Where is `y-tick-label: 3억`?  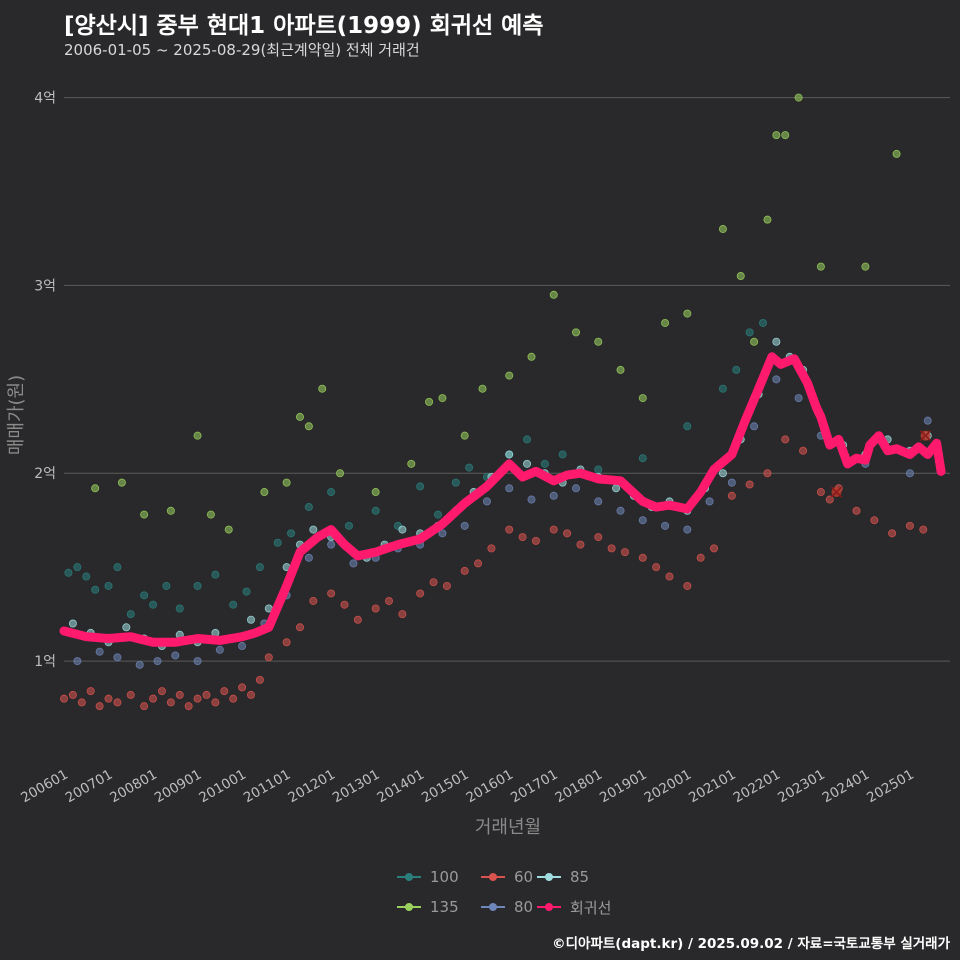
y-tick-label: 3억 is located at coordinates (45, 286).